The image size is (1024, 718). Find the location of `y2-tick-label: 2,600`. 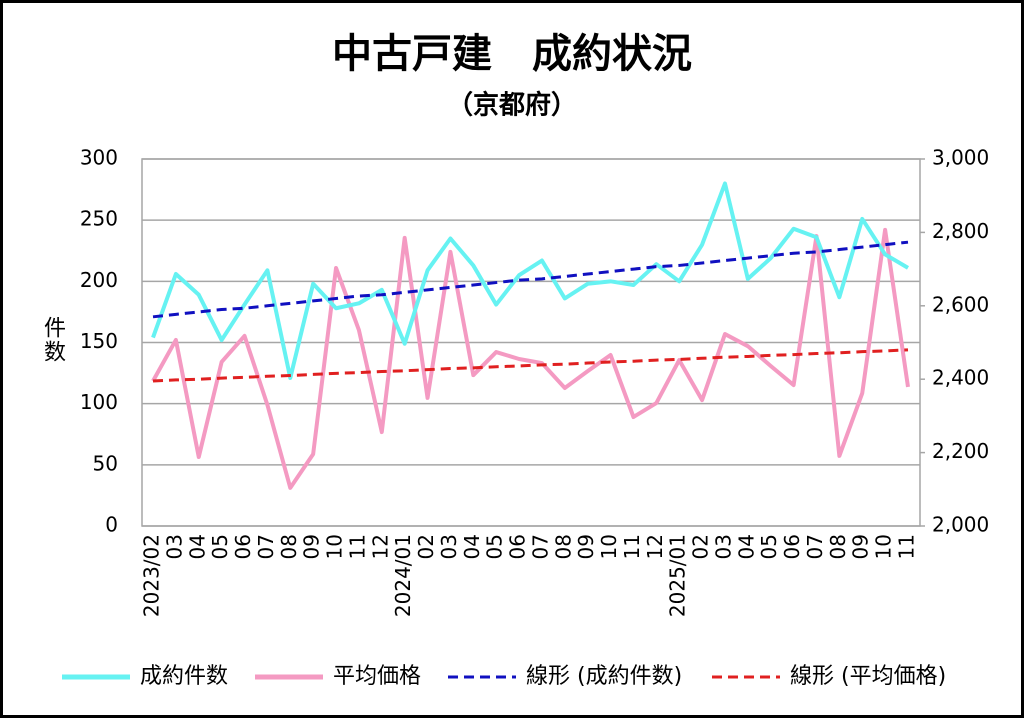

y2-tick-label: 2,600 is located at coordinates (960, 304).